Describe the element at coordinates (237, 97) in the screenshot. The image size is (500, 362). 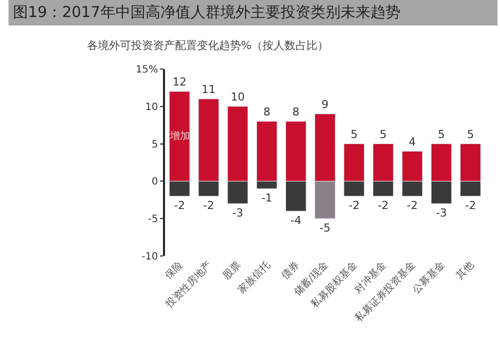
I see `data-label: 10` at that location.